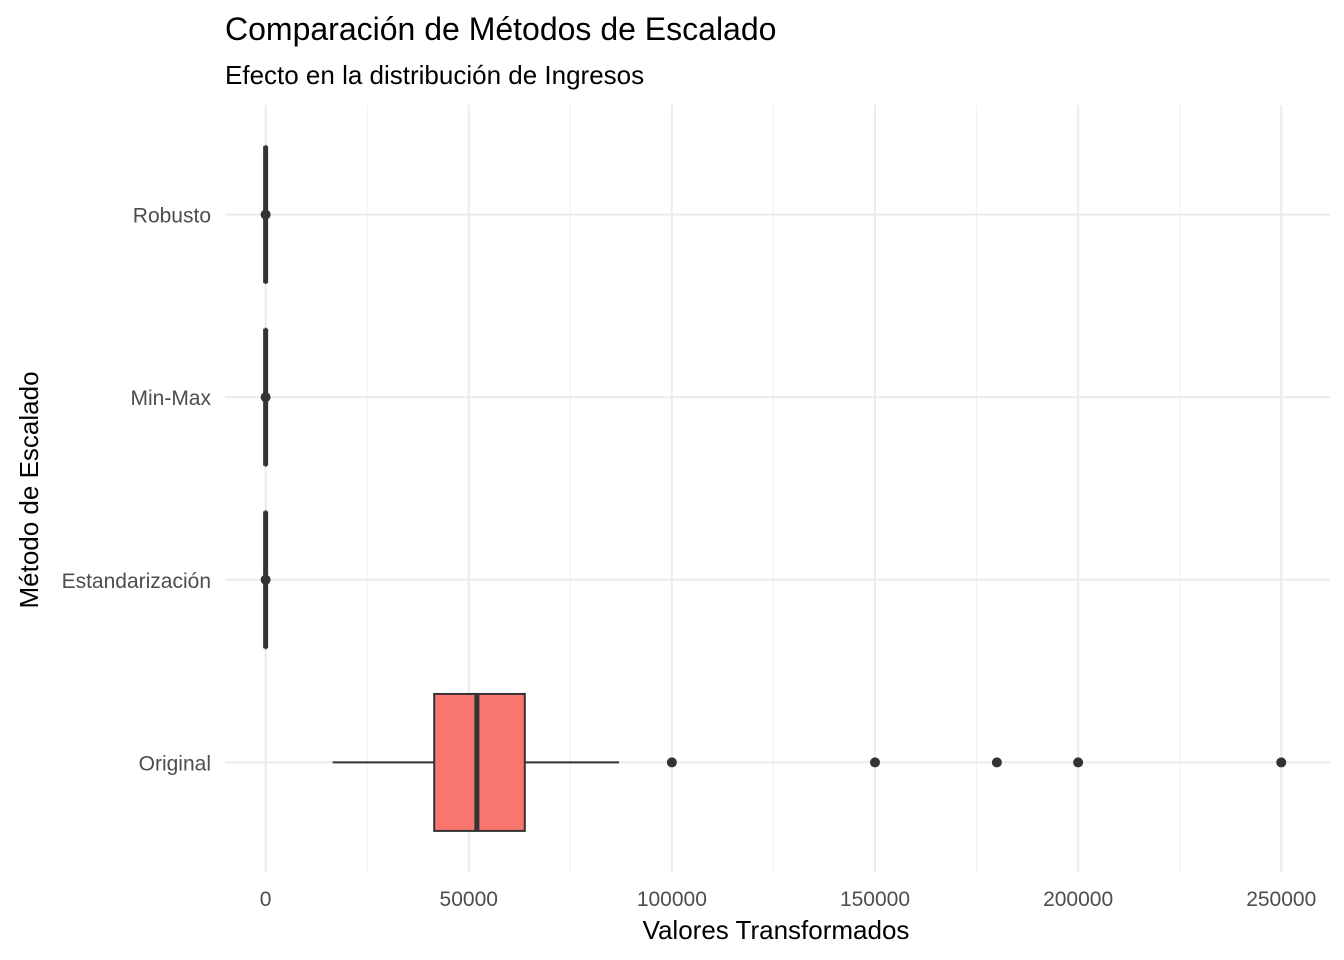  What do you see at coordinates (479, 762) in the screenshot?
I see `box-body` at bounding box center [479, 762].